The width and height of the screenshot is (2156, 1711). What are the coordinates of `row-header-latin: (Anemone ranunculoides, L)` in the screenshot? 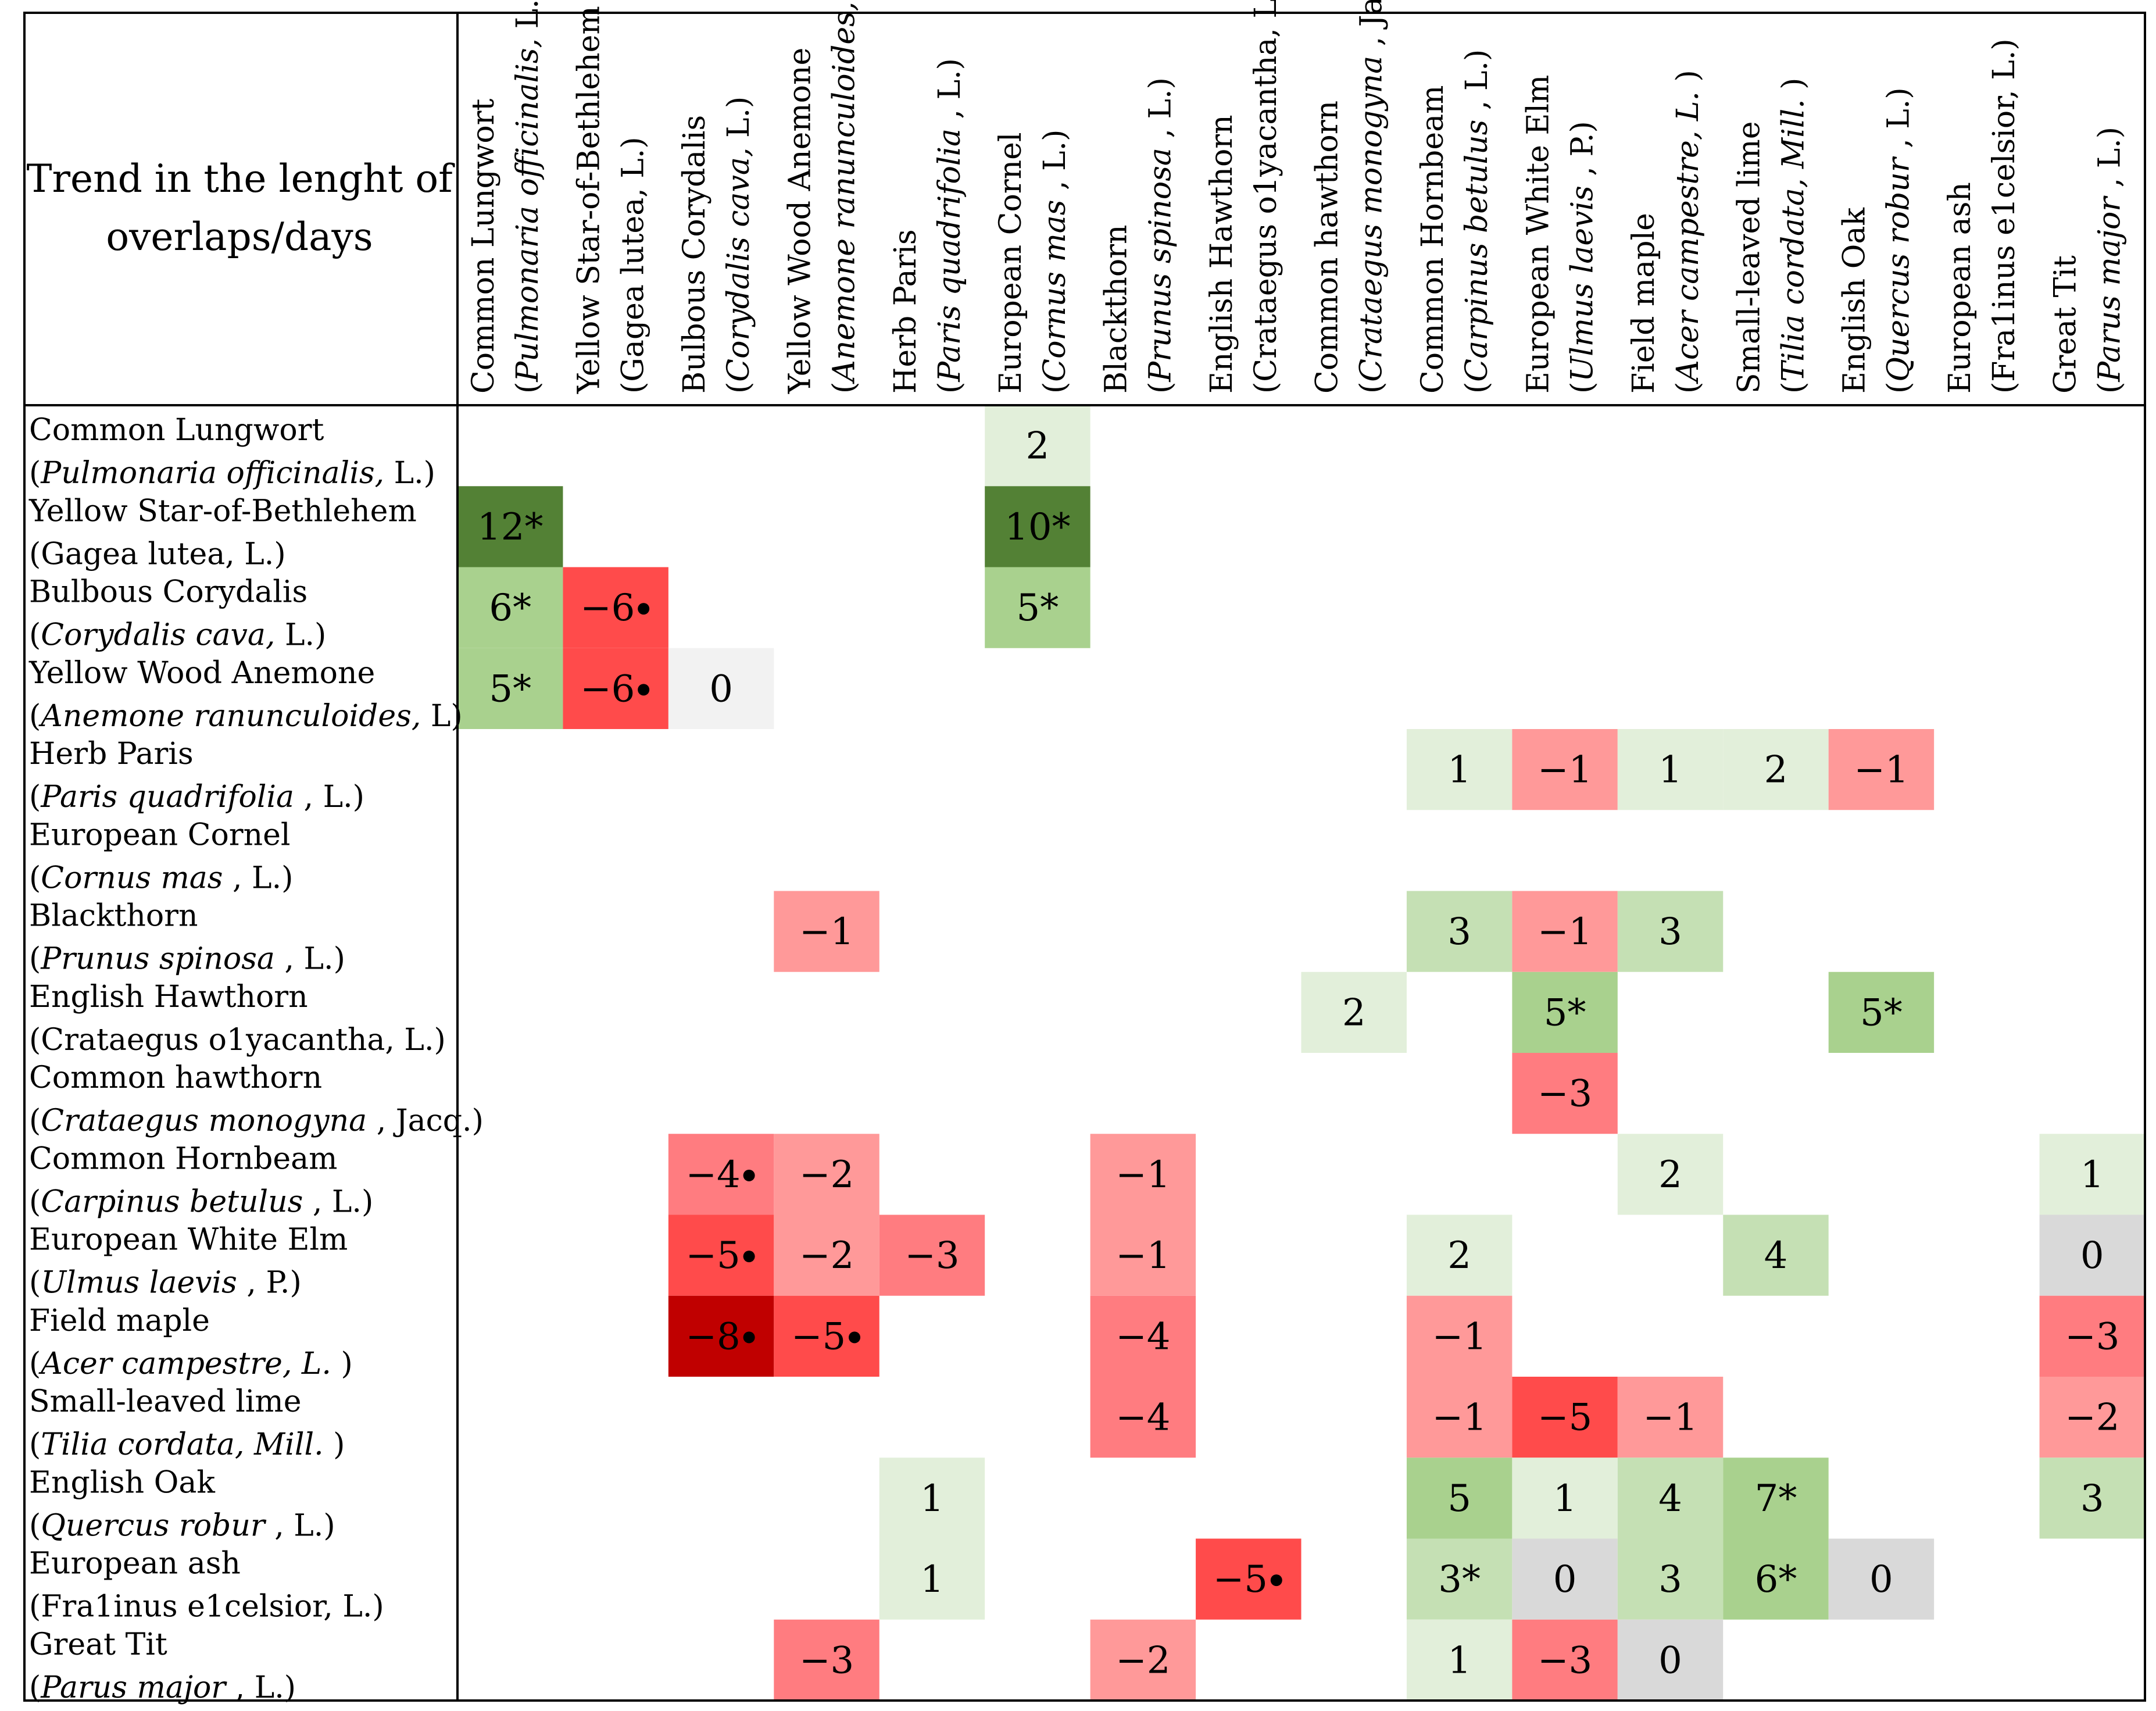 It's located at (246, 717).